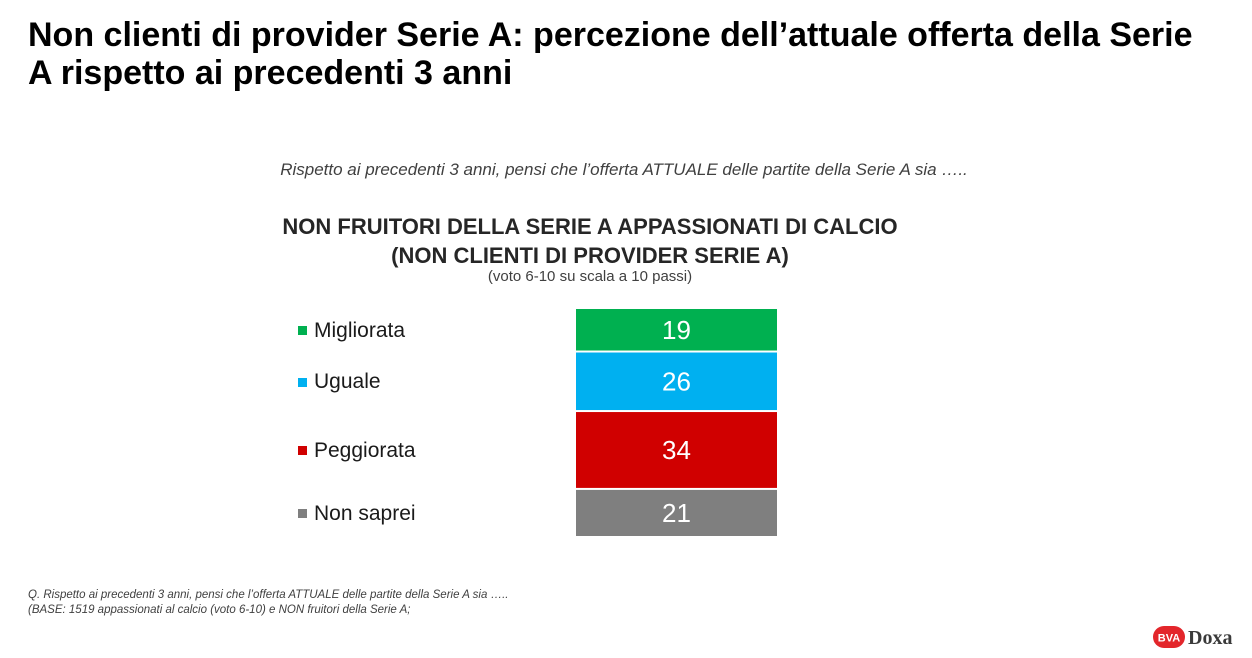 This screenshot has width=1252, height=658. What do you see at coordinates (347, 382) in the screenshot?
I see `legend-label: Uguale` at bounding box center [347, 382].